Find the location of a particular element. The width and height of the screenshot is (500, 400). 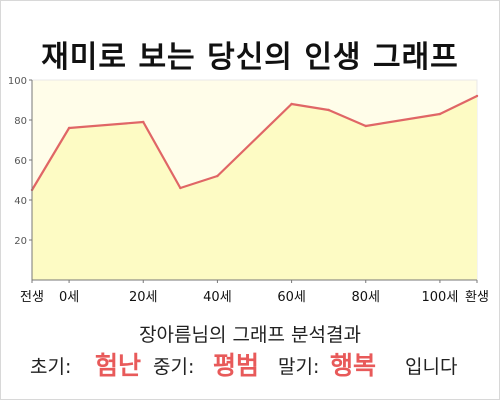

summary-heading: 장아름님의 그래프 분석결과 is located at coordinates (250, 335).